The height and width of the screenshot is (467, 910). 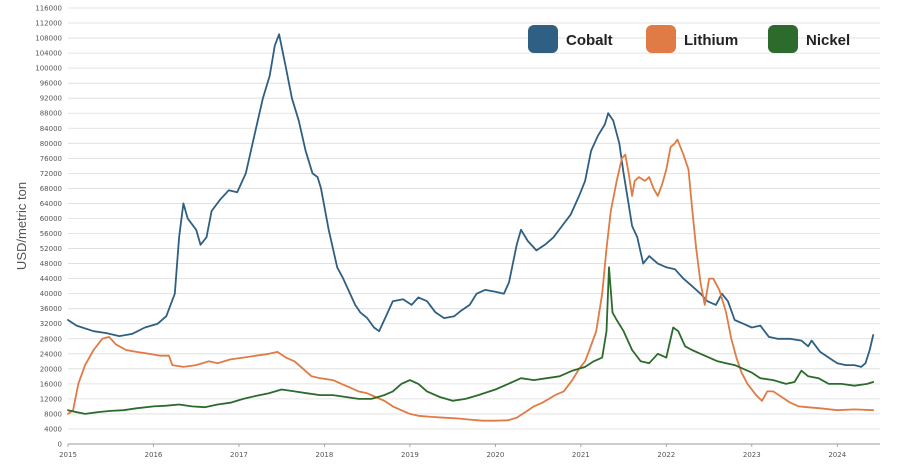 What do you see at coordinates (51, 234) in the screenshot?
I see `y-tick-label: 56000` at bounding box center [51, 234].